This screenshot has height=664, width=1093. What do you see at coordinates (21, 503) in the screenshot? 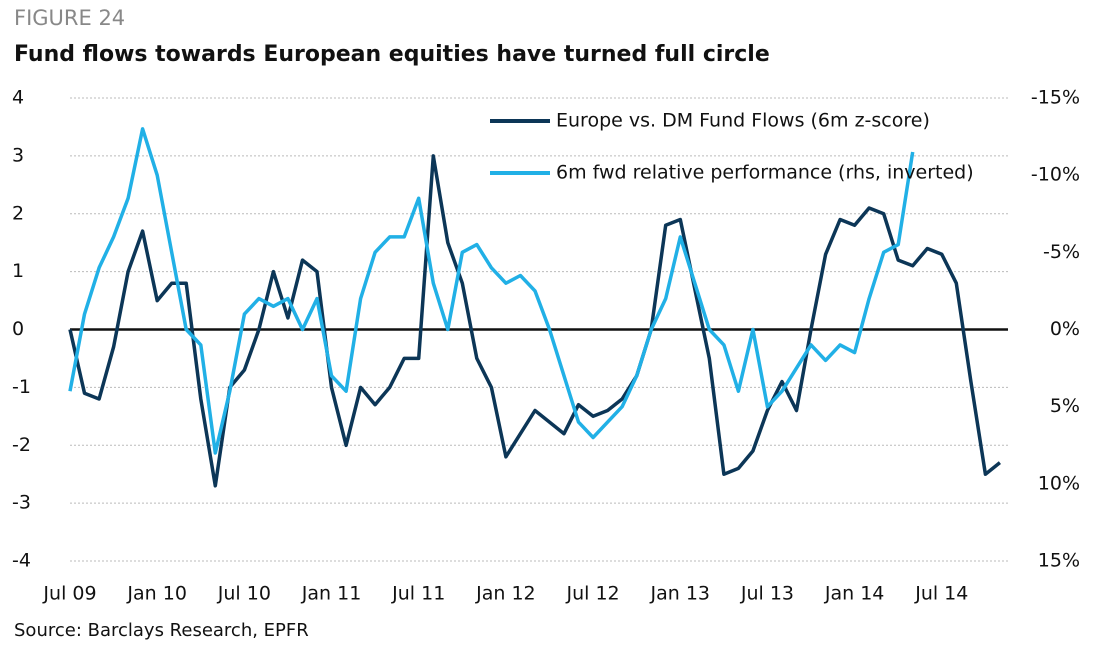
I see `y-tick-label: -3` at bounding box center [21, 503].